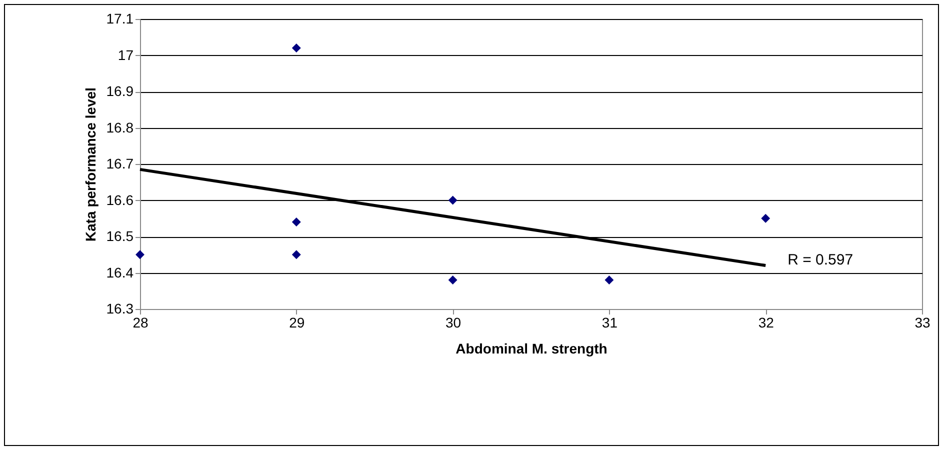 The height and width of the screenshot is (452, 945). I want to click on annotation: R = 0.597, so click(821, 260).